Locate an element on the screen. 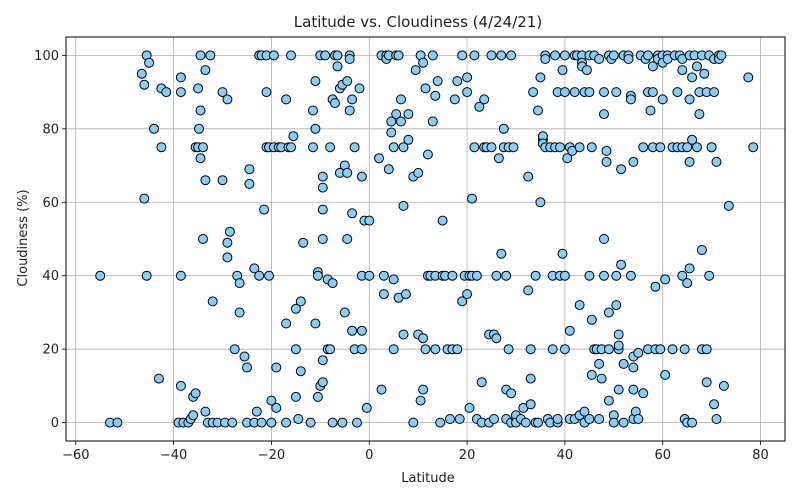 Image resolution: width=800 pixels, height=500 pixels. x-tick-label: 0 is located at coordinates (369, 455).